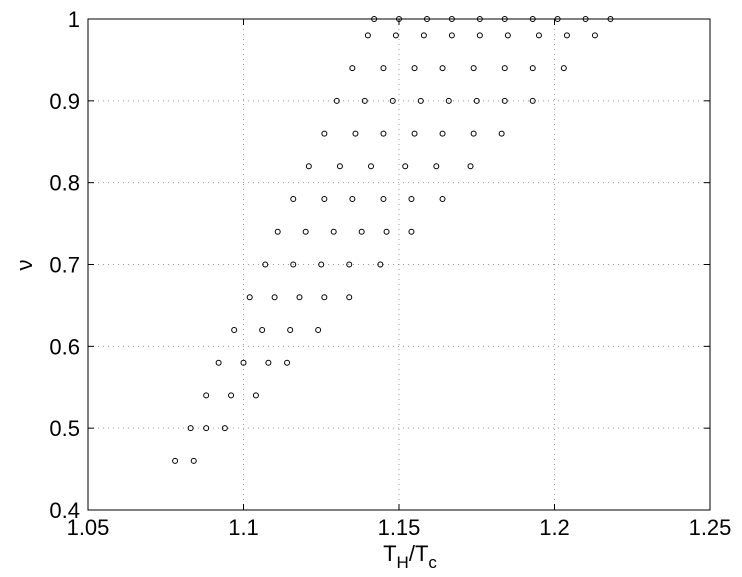 This screenshot has height=577, width=742. What do you see at coordinates (419, 553) in the screenshot?
I see `x-label-part: /T` at bounding box center [419, 553].